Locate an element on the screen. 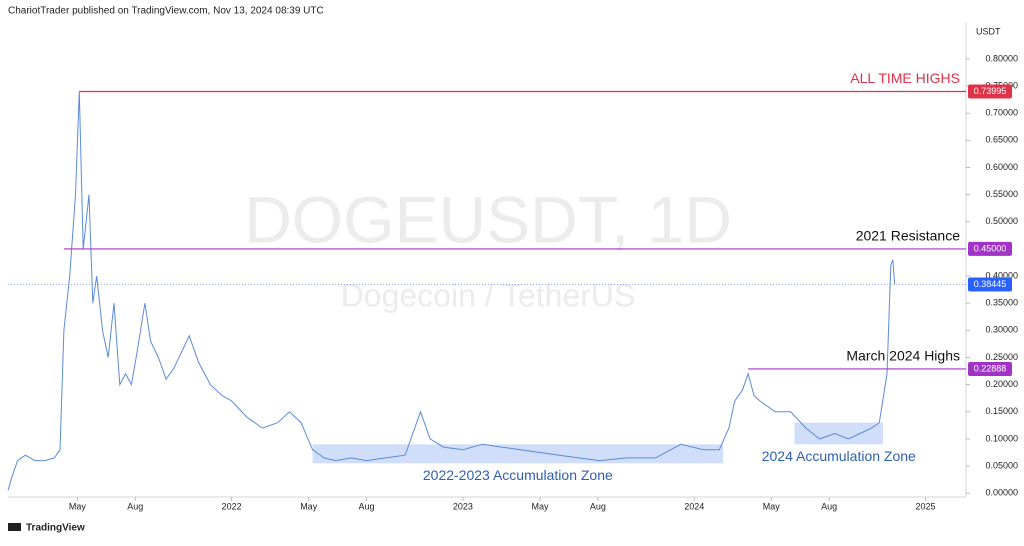  x-tick-label: 2024 is located at coordinates (694, 506).